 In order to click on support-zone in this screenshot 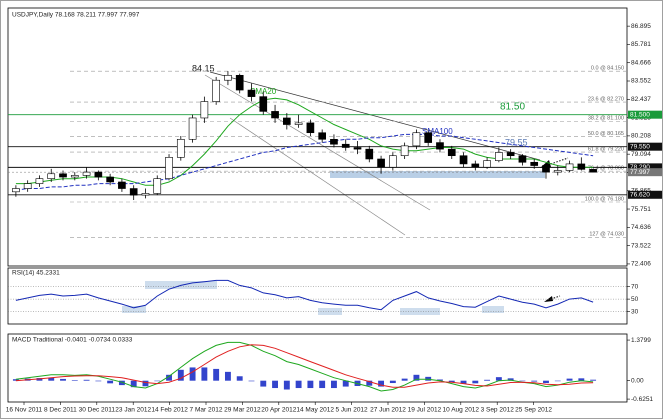, I will do `click(437, 174)`.